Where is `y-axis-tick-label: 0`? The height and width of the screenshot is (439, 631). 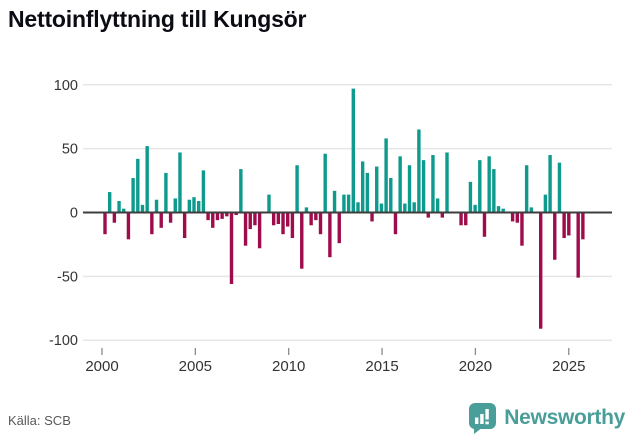
y-axis-tick-label: 0 is located at coordinates (74, 214).